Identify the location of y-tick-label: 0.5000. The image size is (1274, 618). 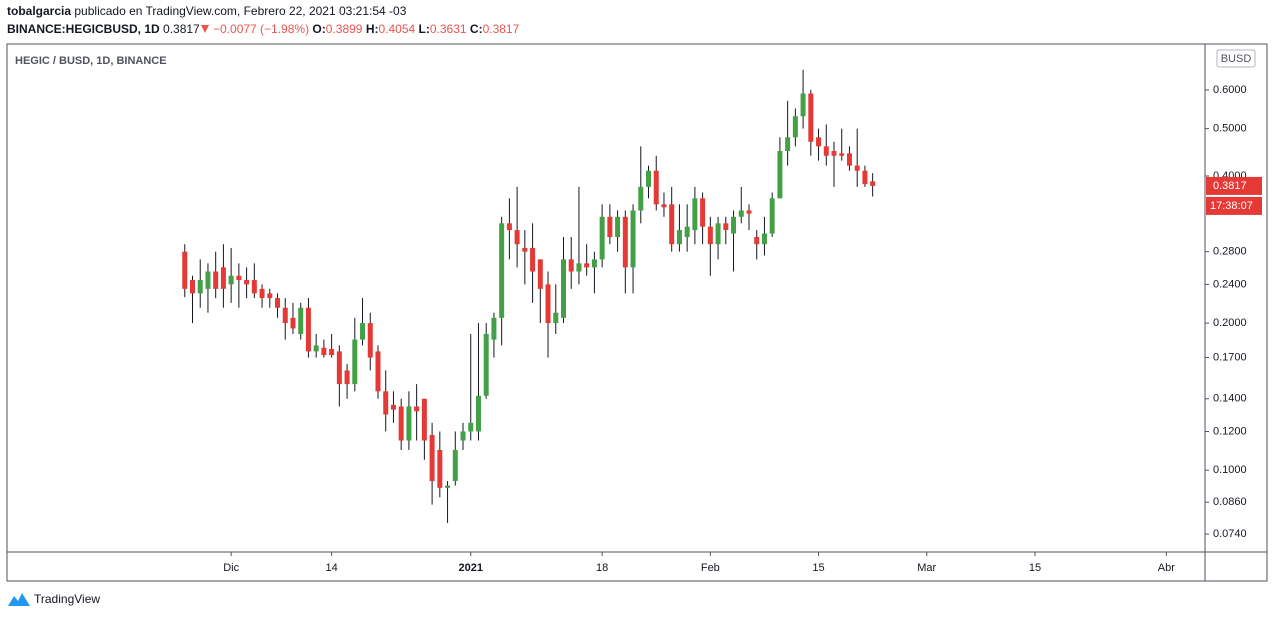
(1230, 129).